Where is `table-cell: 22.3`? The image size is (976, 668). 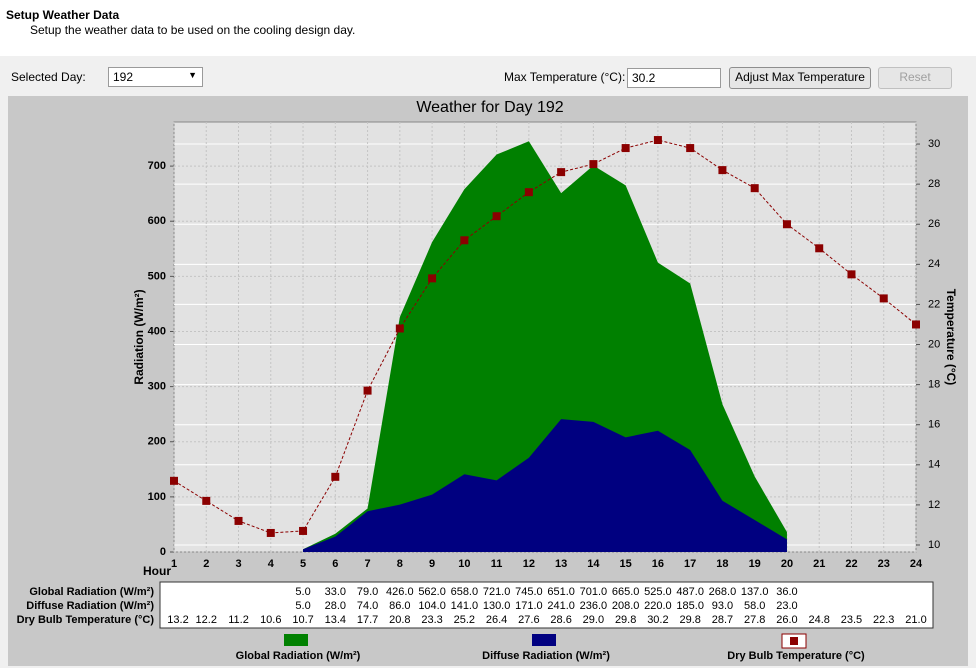
table-cell: 22.3 is located at coordinates (883, 620).